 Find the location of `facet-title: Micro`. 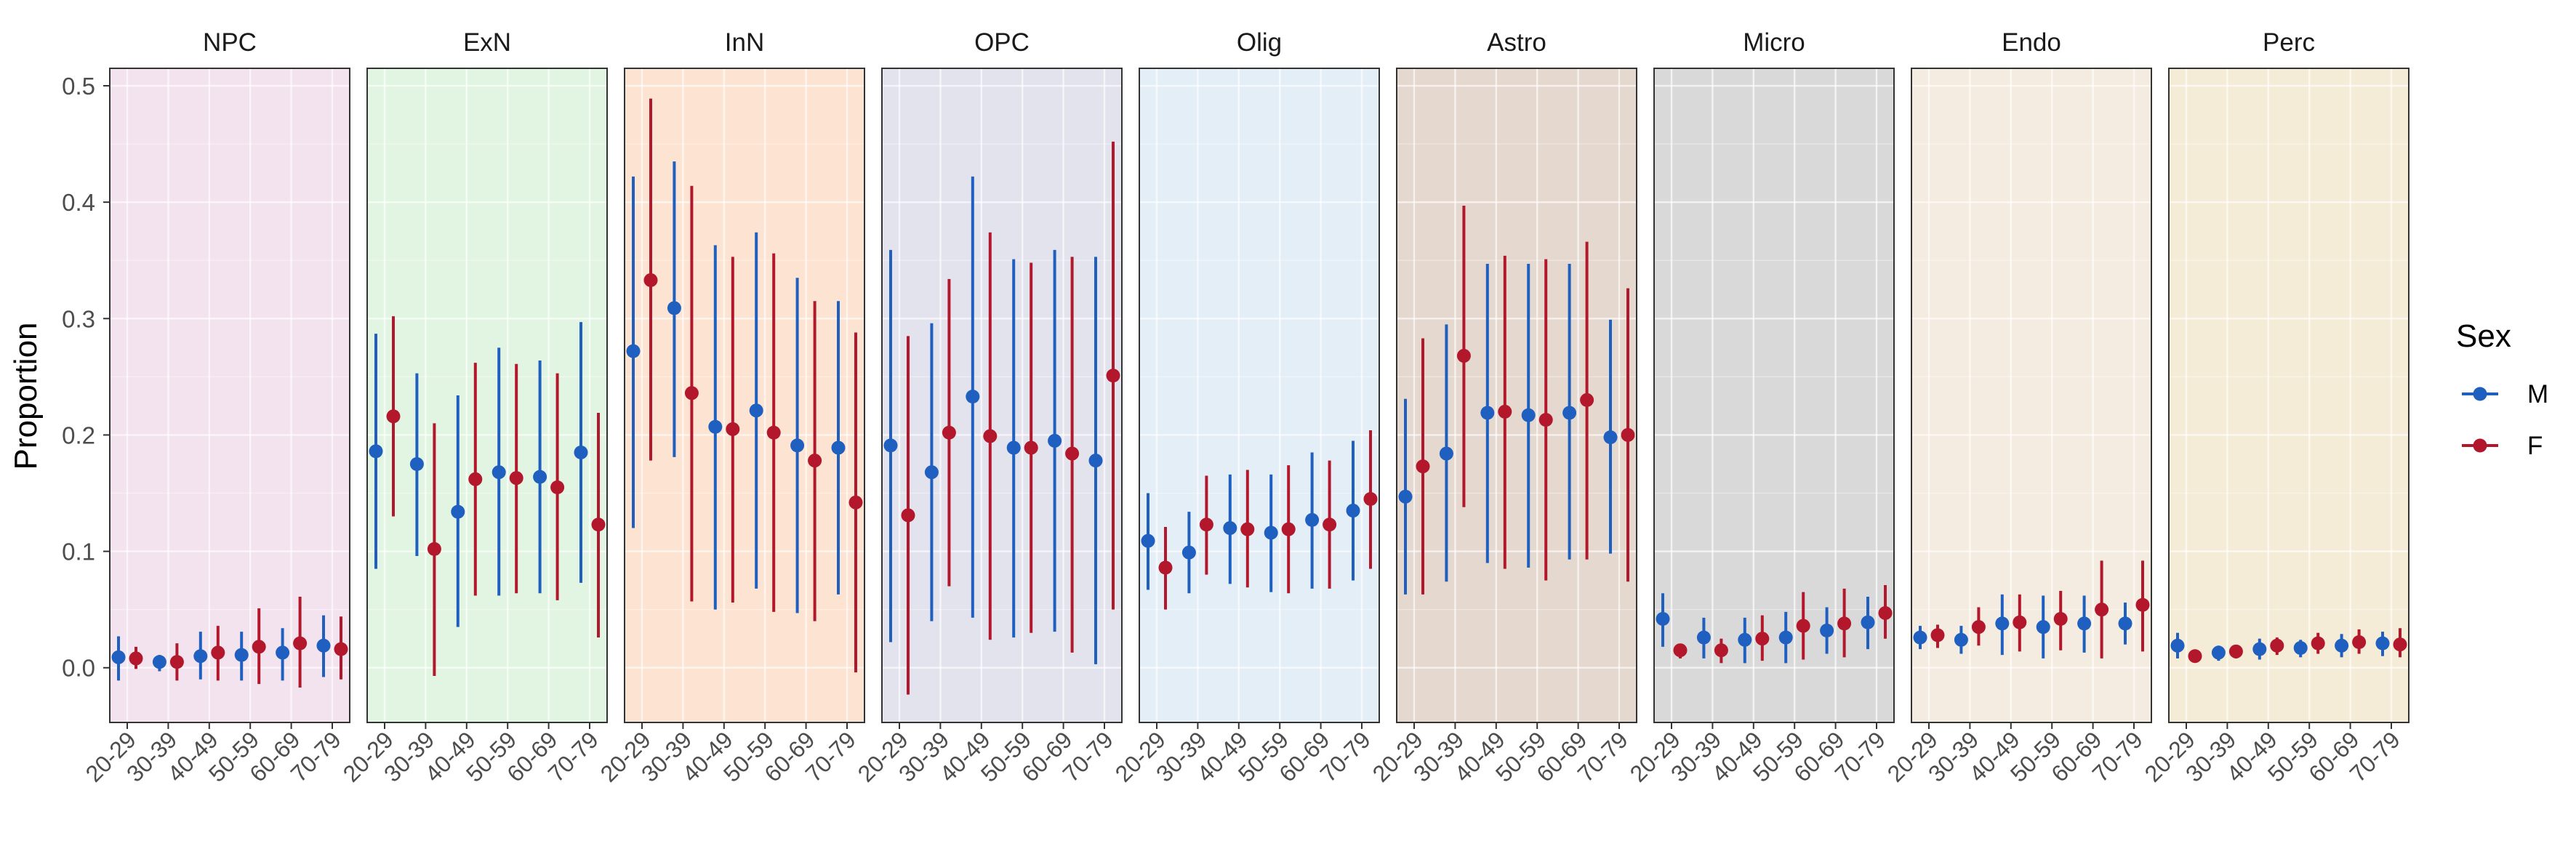

facet-title: Micro is located at coordinates (1774, 42).